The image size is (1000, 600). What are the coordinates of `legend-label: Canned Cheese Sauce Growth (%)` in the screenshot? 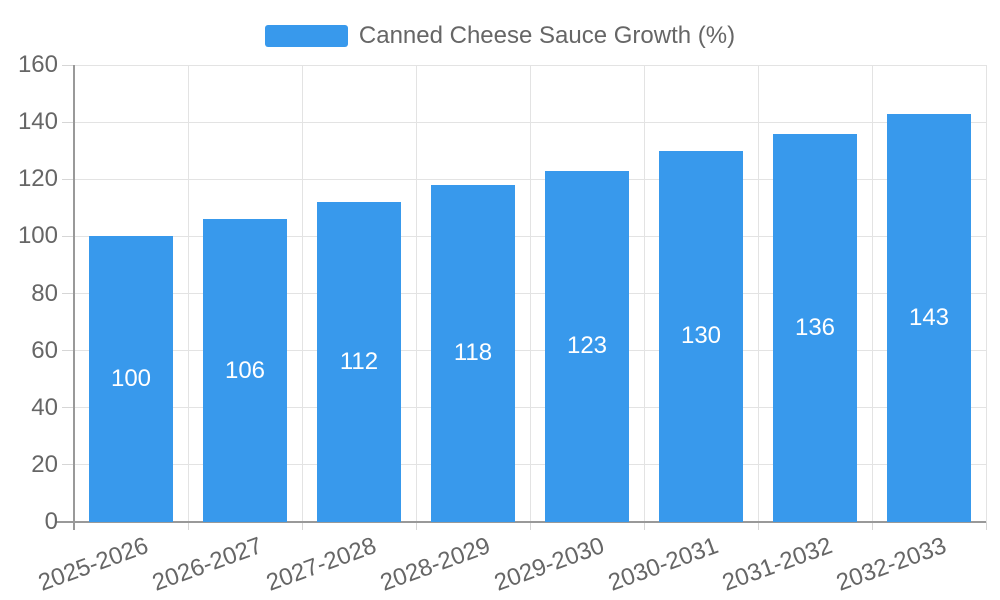 It's located at (547, 35).